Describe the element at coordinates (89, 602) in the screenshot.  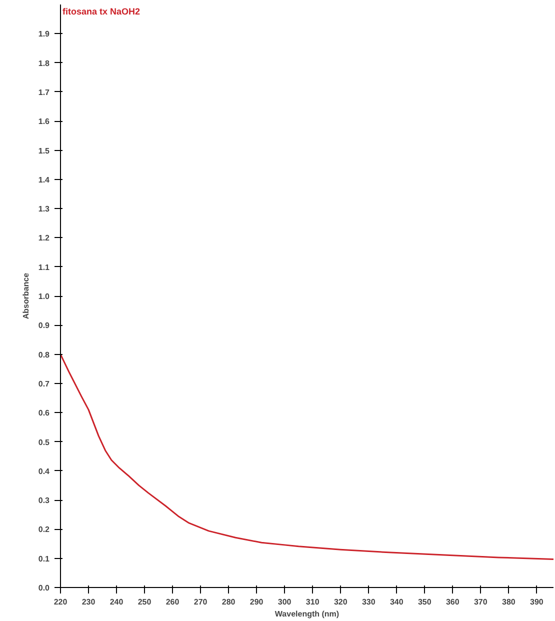
I see `x-tick-label: 230` at that location.